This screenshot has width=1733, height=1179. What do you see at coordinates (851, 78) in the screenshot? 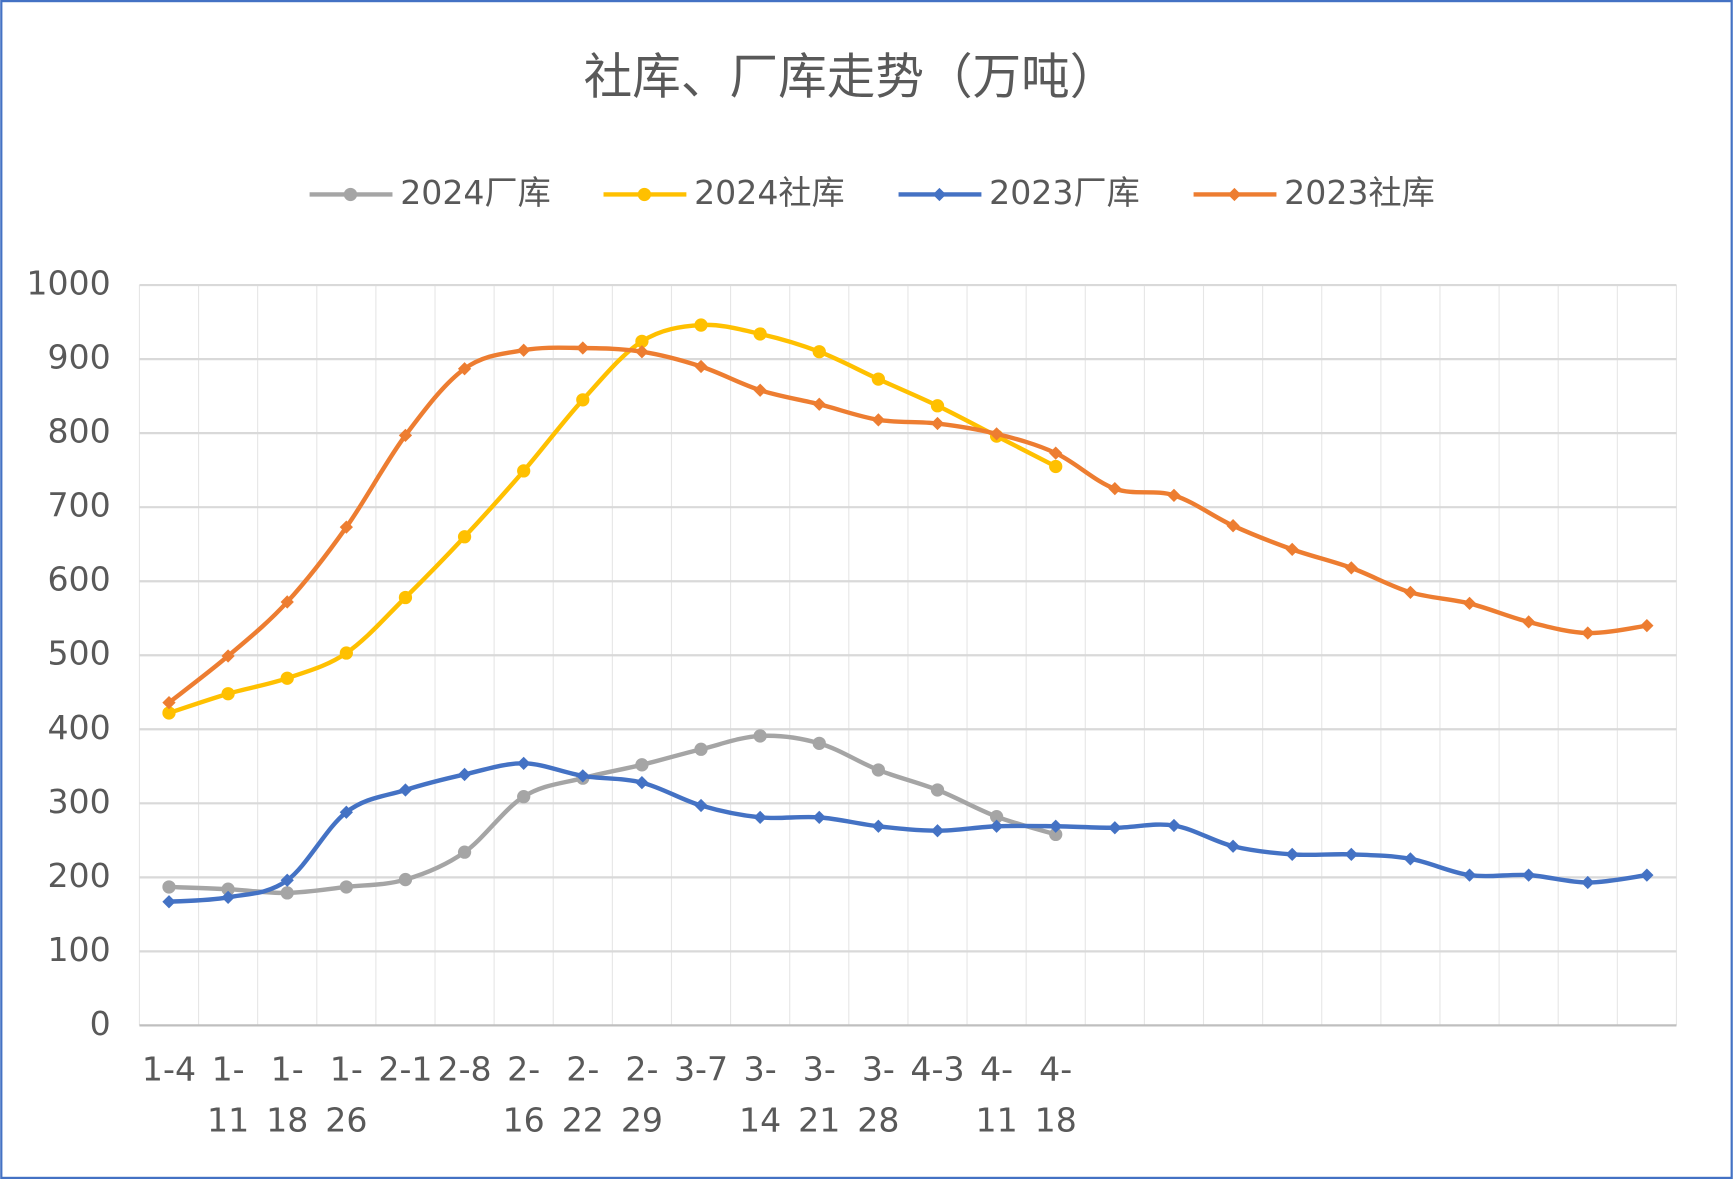
I see `chart-title: 社库、厂库走势（万吨）` at bounding box center [851, 78].